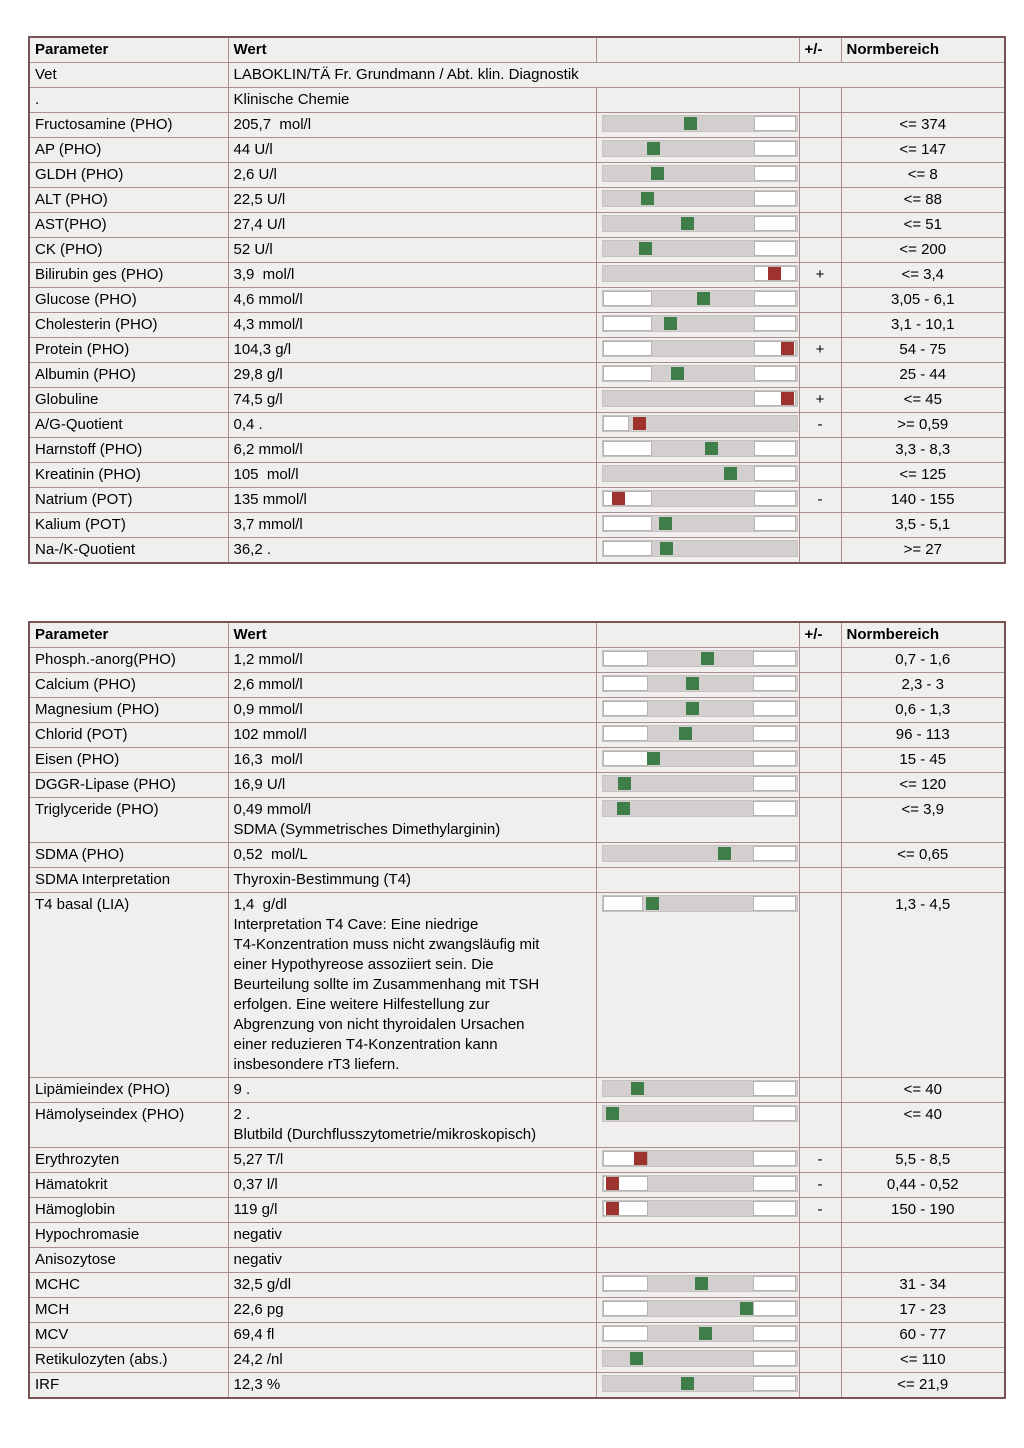 The height and width of the screenshot is (1448, 1024). What do you see at coordinates (412, 685) in the screenshot?
I see `value-cell: 2,6 mmol/l` at bounding box center [412, 685].